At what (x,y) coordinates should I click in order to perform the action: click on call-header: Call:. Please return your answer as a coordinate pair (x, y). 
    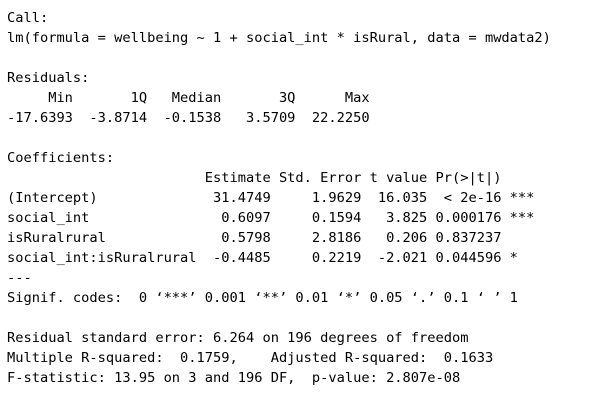
    Looking at the image, I should click on (28, 18).